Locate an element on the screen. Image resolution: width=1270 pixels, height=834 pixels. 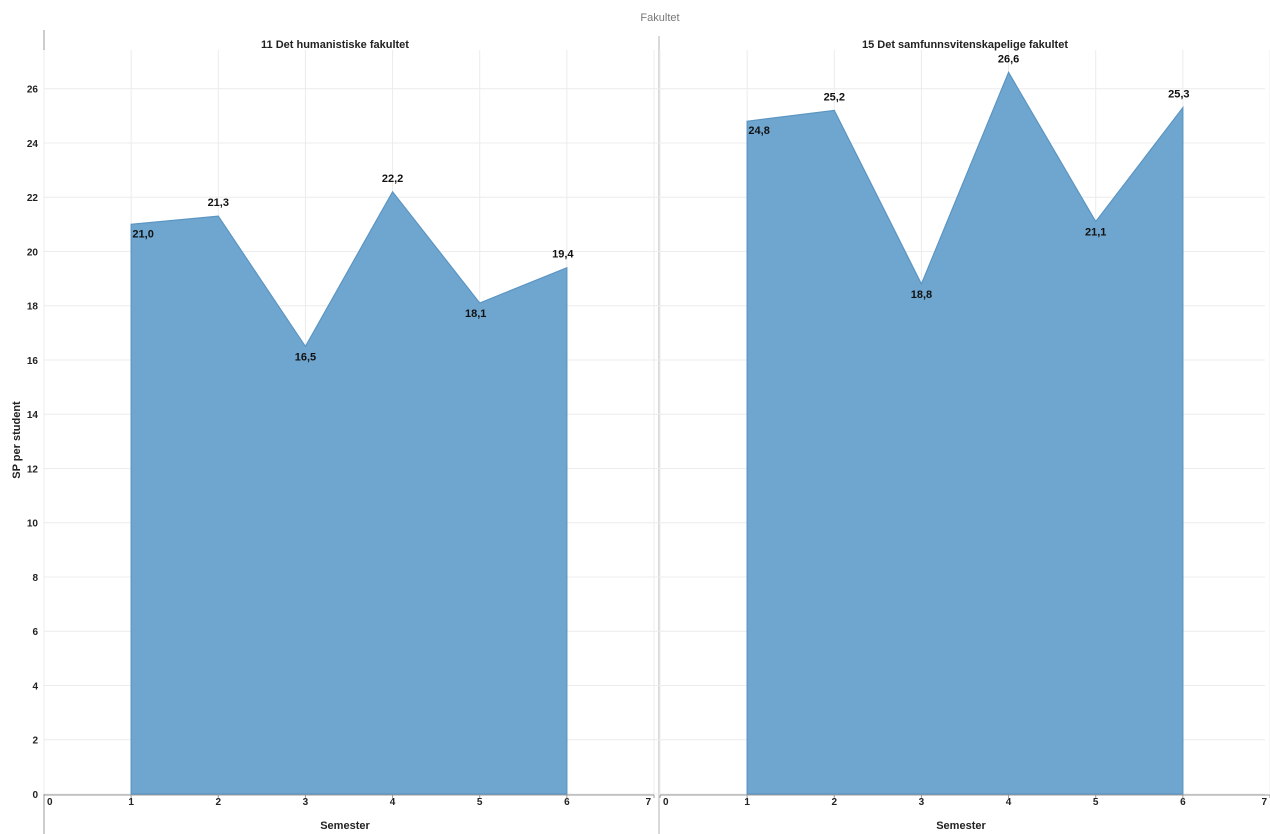
y-tick-label: 20 is located at coordinates (33, 252).